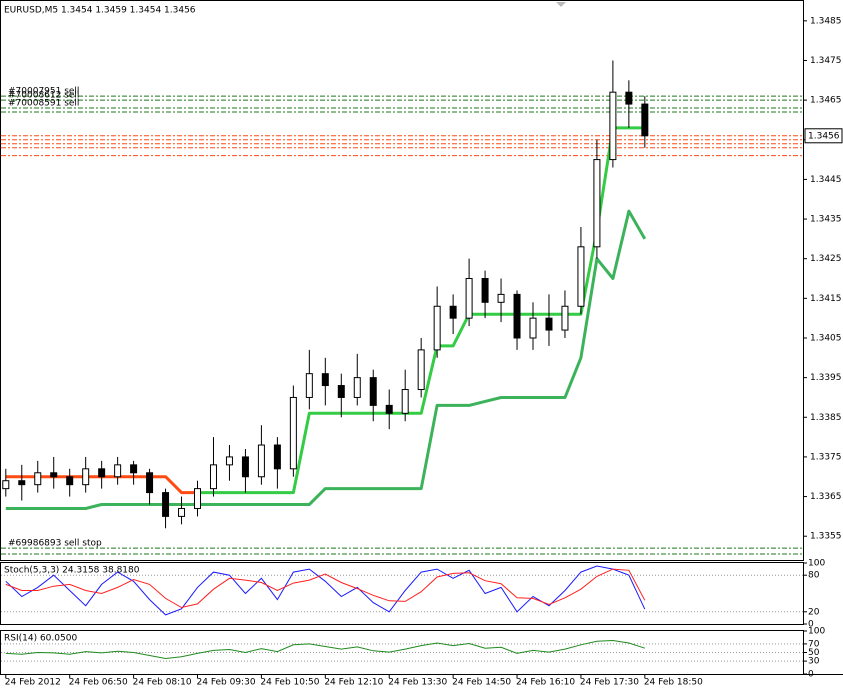 The height and width of the screenshot is (689, 843). What do you see at coordinates (43, 104) in the screenshot?
I see `order-label: #70008591 sell` at bounding box center [43, 104].